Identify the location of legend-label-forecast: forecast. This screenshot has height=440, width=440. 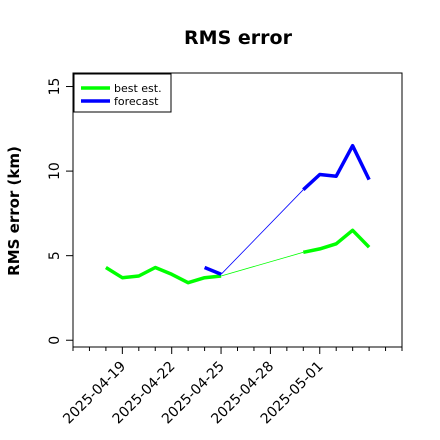
(136, 101).